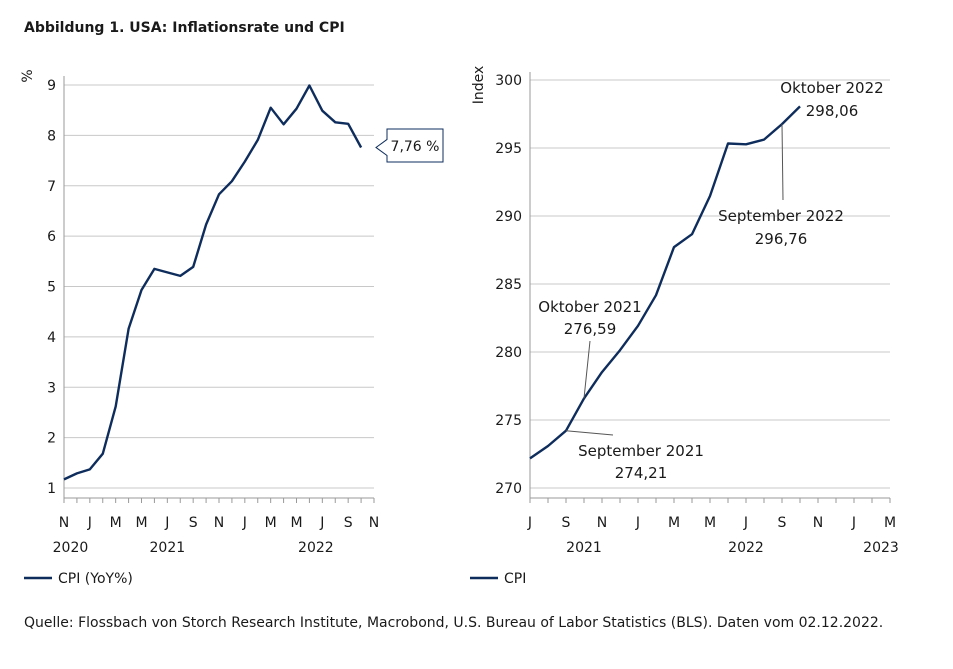  I want to click on annotation-value-sep22: 296,76, so click(781, 239).